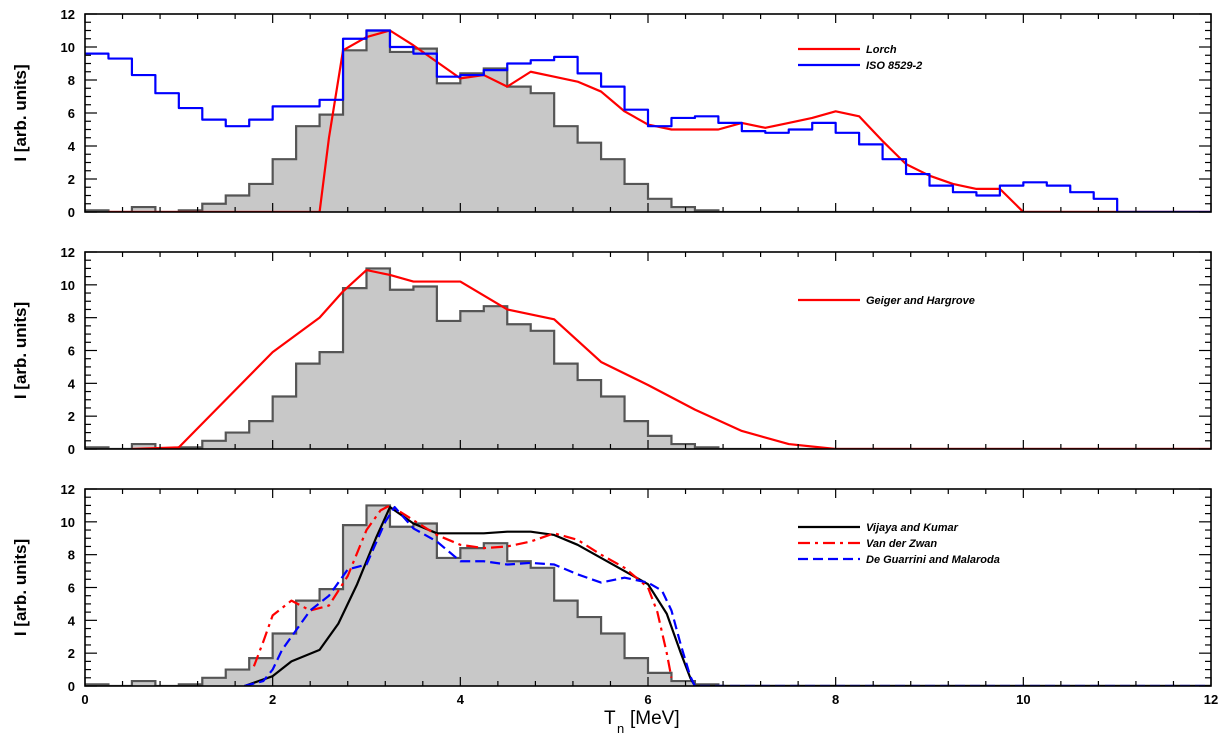 The height and width of the screenshot is (736, 1225). I want to click on x-axis-label-subscript: n, so click(620, 728).